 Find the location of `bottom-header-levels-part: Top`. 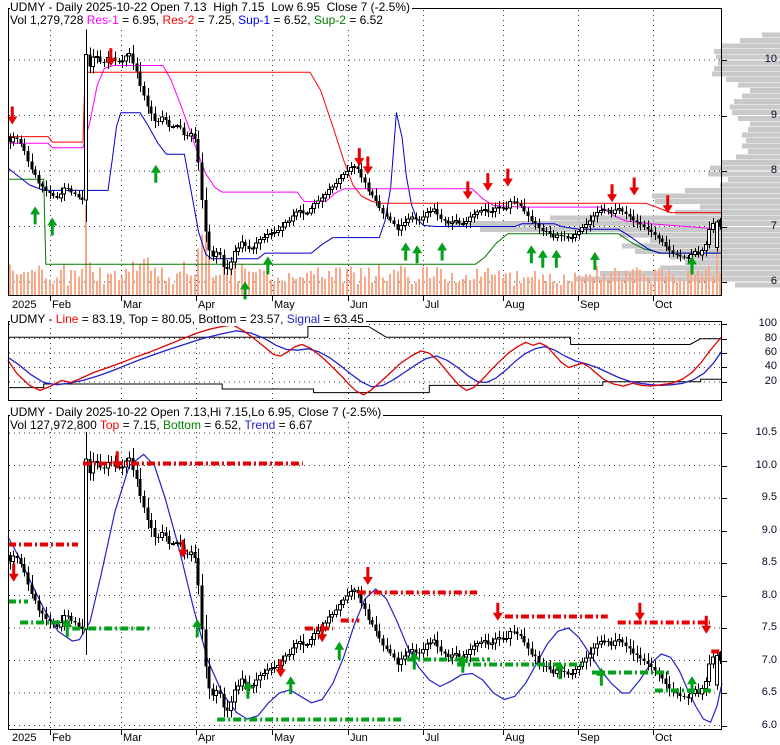

bottom-header-levels-part: Top is located at coordinates (109, 425).